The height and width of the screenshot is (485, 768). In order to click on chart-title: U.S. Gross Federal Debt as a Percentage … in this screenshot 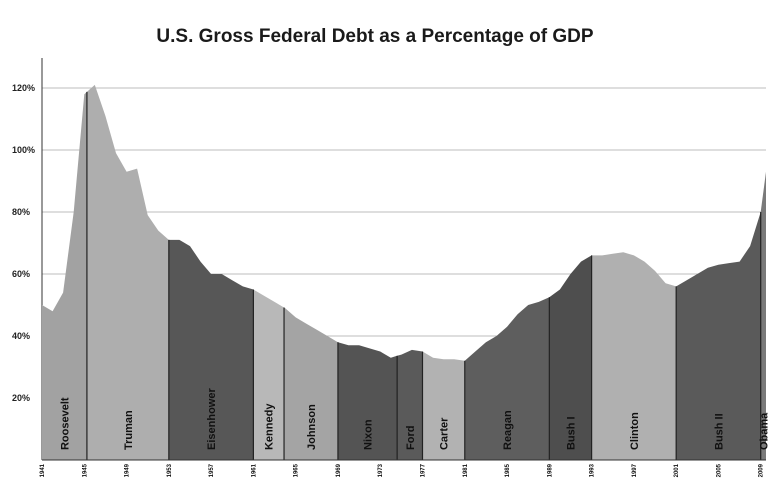, I will do `click(374, 36)`.